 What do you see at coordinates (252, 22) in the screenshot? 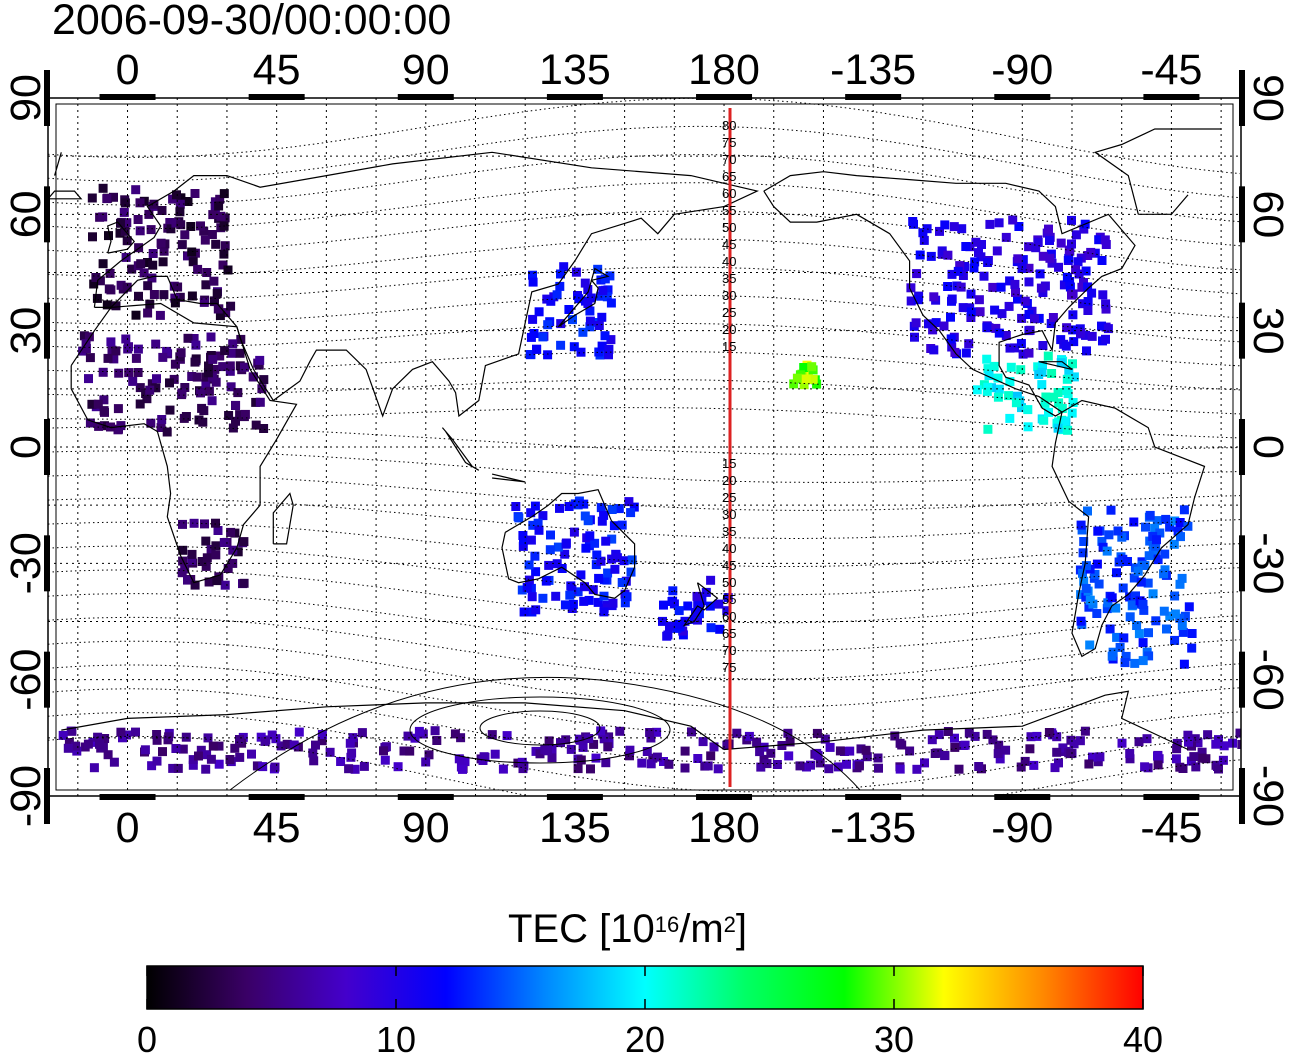
I see `map-timestamp-title: 2006-09-30/00:00:00` at bounding box center [252, 22].